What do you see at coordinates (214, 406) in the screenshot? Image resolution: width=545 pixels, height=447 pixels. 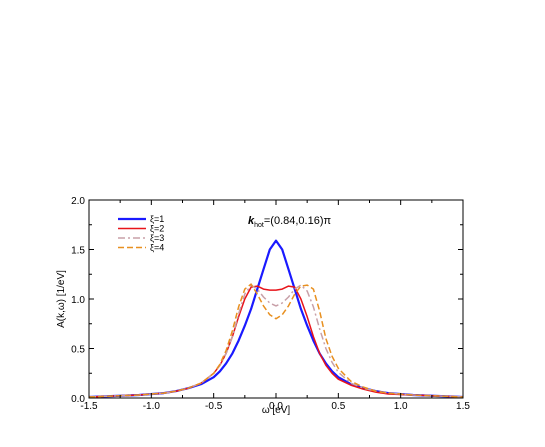 I see `x-tick-label: -0.5` at bounding box center [214, 406].